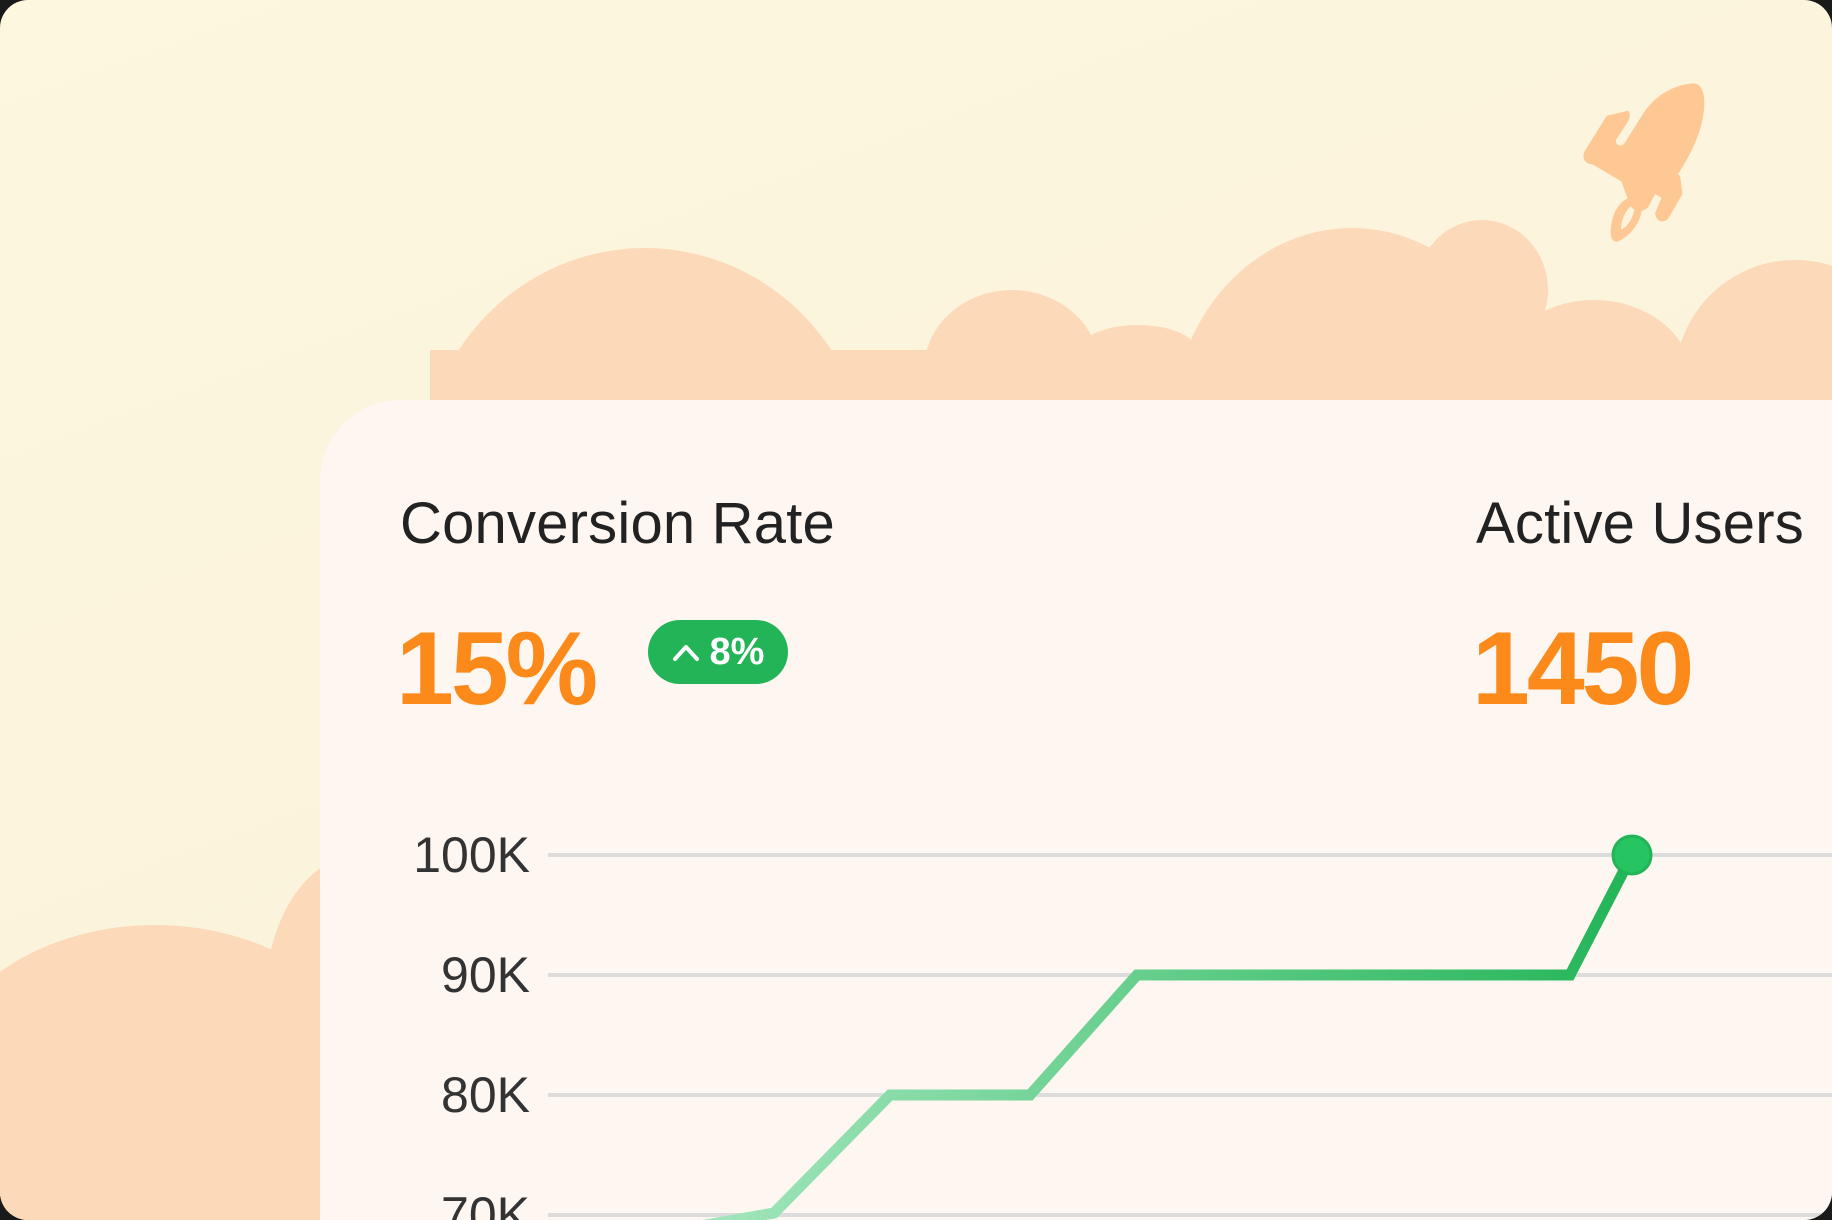 Image resolution: width=1832 pixels, height=1220 pixels. I want to click on active-users-label: Active Users, so click(1640, 523).